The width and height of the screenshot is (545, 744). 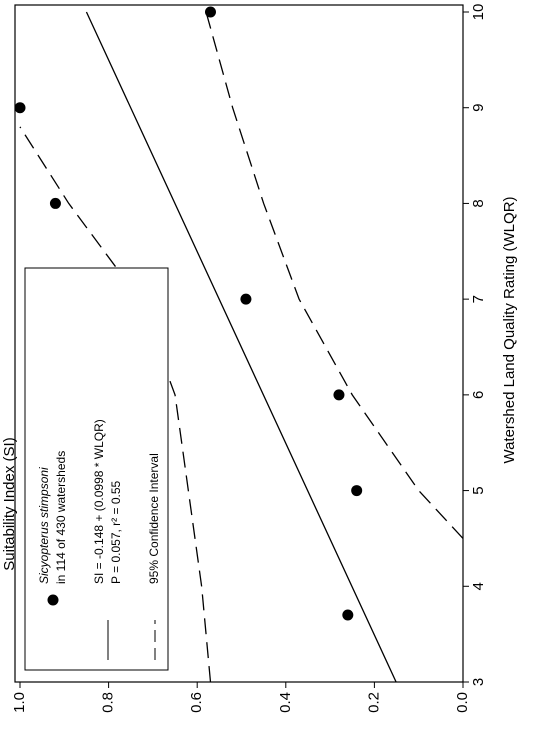 I want to click on y-tick-label: 0.2, so click(x=373, y=702).